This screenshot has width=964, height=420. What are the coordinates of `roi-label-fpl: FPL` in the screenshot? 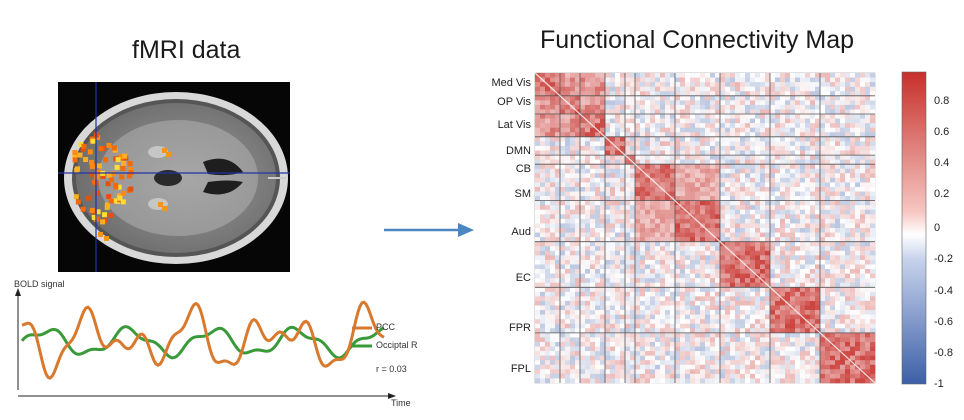 It's located at (520, 369).